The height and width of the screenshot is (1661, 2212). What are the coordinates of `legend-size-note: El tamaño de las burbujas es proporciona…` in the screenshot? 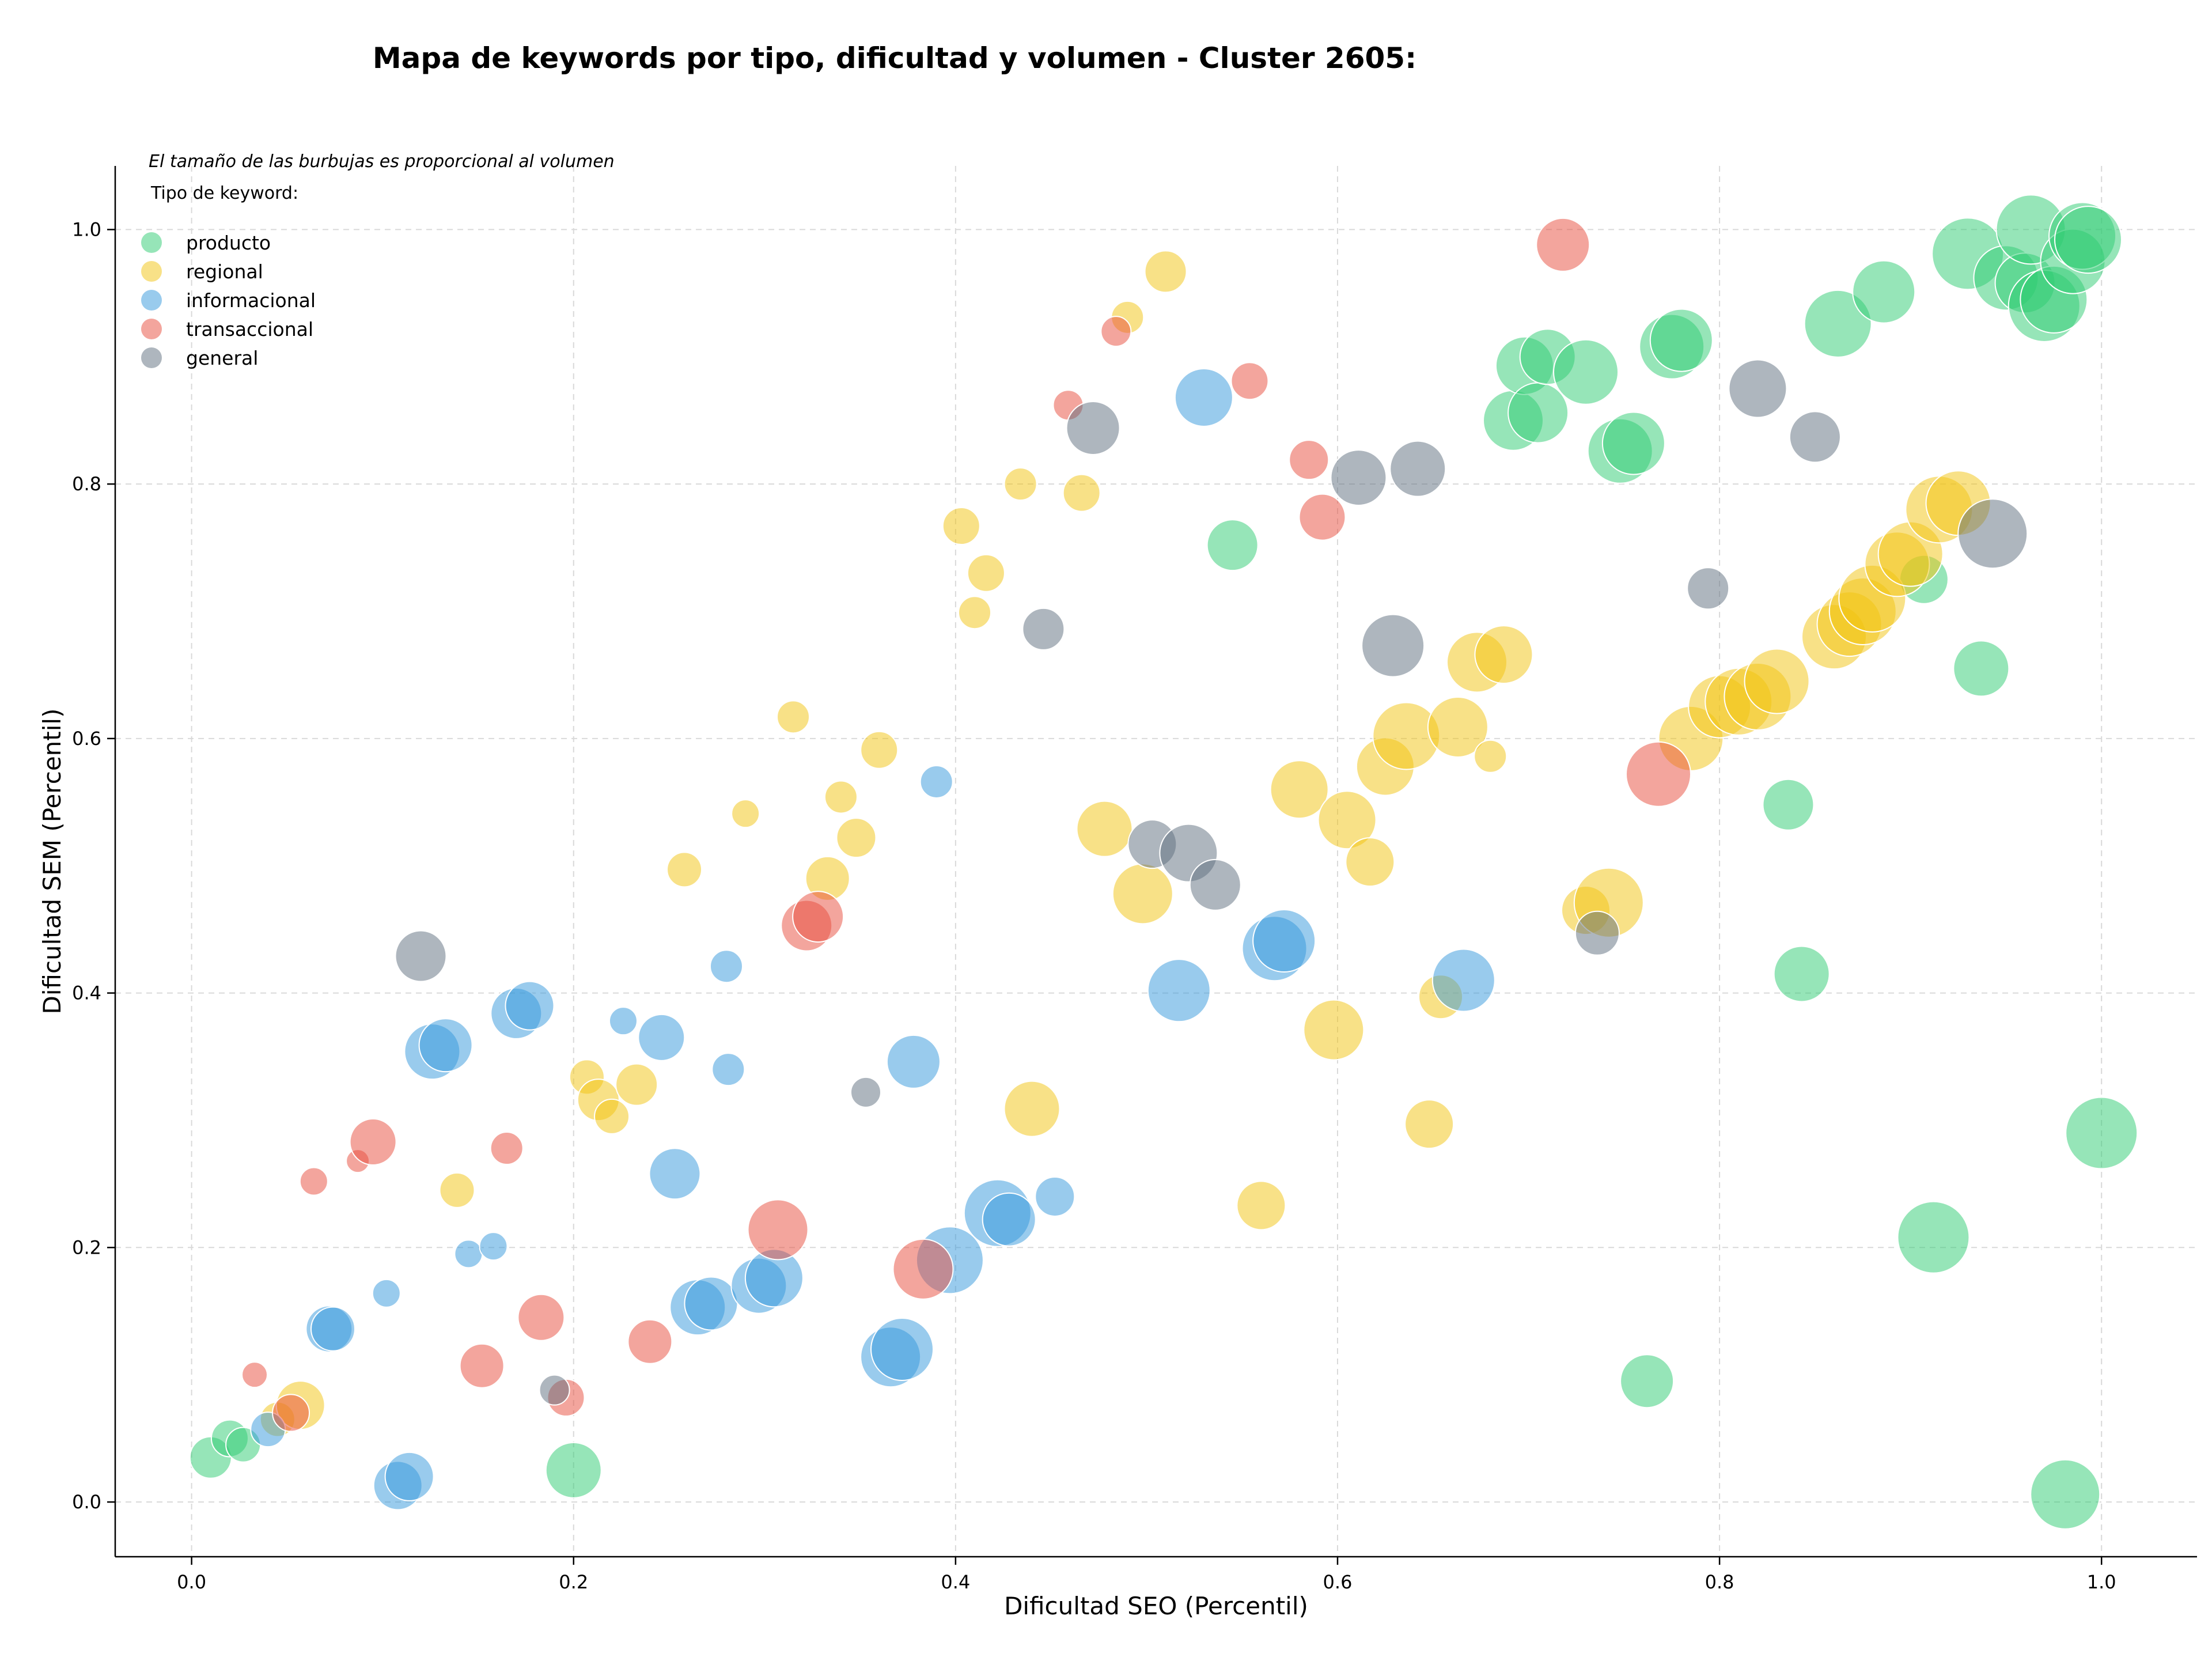 It's located at (382, 162).